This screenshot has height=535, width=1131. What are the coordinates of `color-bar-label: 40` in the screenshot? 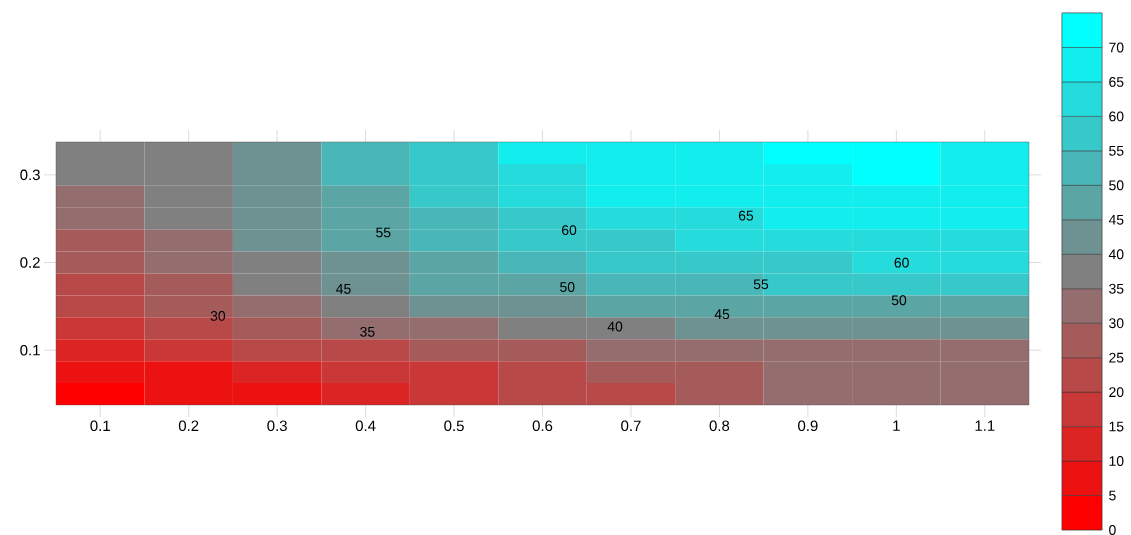 It's located at (1116, 254).